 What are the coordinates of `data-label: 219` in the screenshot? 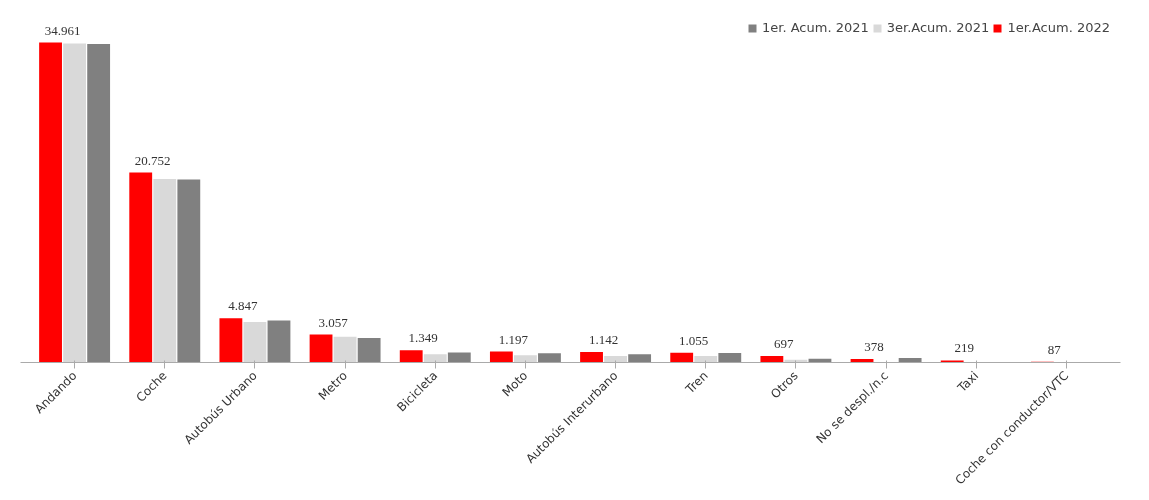 It's located at (964, 348).